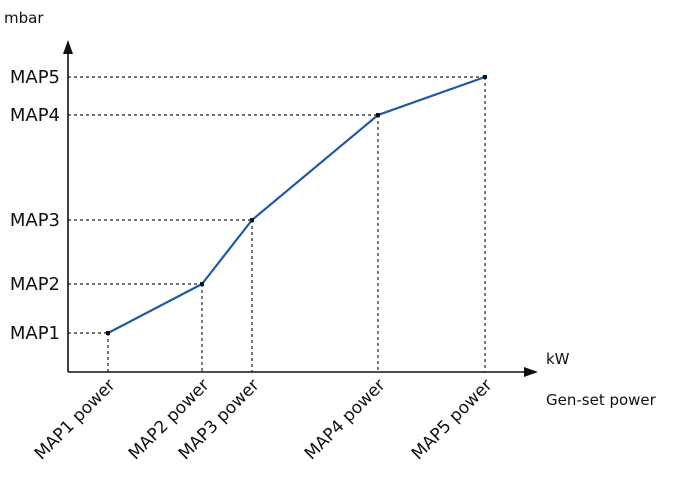 The width and height of the screenshot is (680, 490). What do you see at coordinates (531, 372) in the screenshot?
I see `x-axis-arrow` at bounding box center [531, 372].